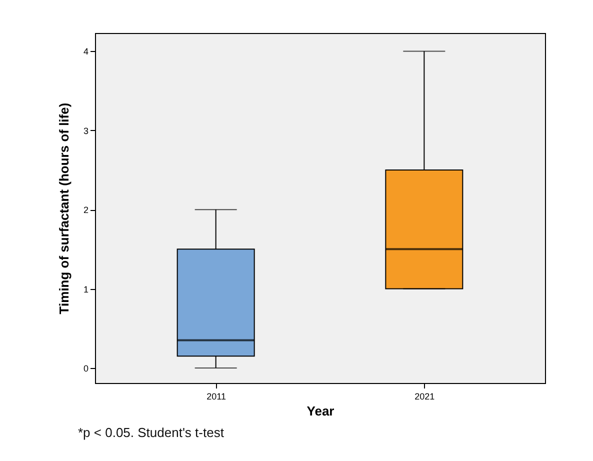 The height and width of the screenshot is (461, 593). What do you see at coordinates (85, 368) in the screenshot?
I see `y-tick-label: 0` at bounding box center [85, 368].